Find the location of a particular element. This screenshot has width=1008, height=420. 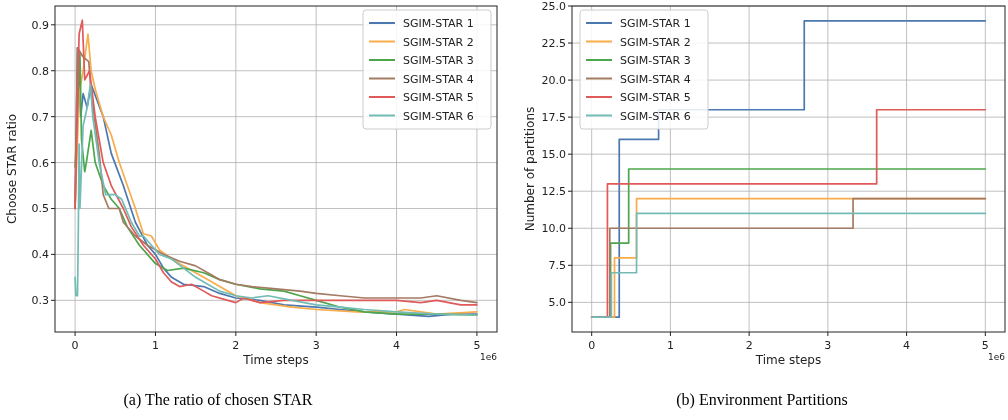

text: (b) Environment Partitions is located at coordinates (762, 400).